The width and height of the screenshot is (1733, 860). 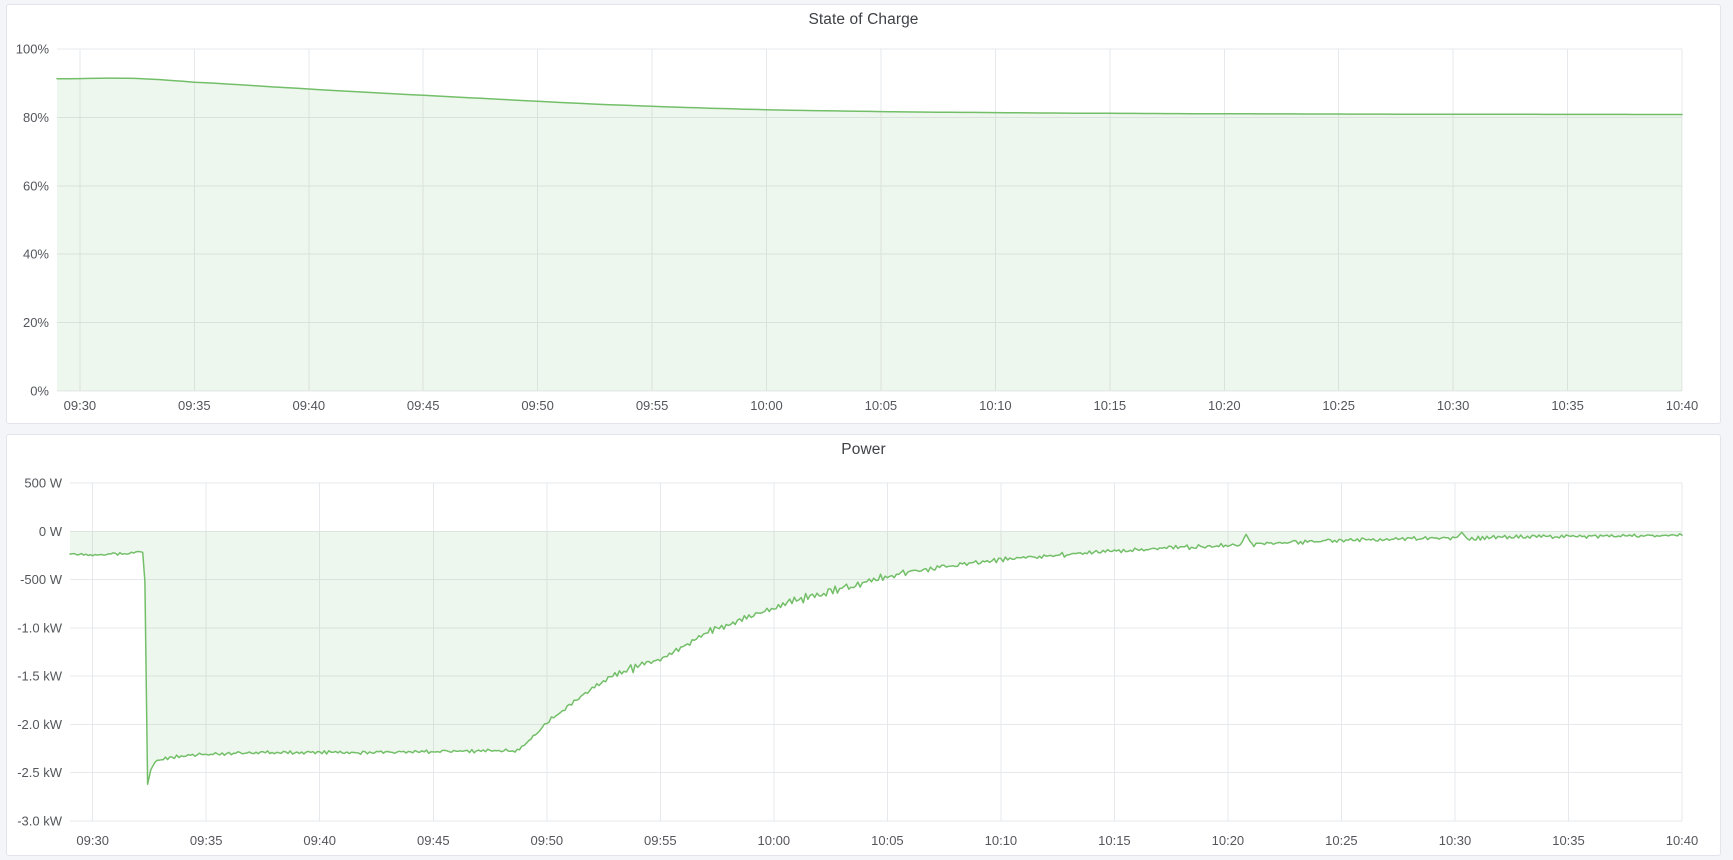 I want to click on y-axis-tick-label: 60%, so click(x=36, y=185).